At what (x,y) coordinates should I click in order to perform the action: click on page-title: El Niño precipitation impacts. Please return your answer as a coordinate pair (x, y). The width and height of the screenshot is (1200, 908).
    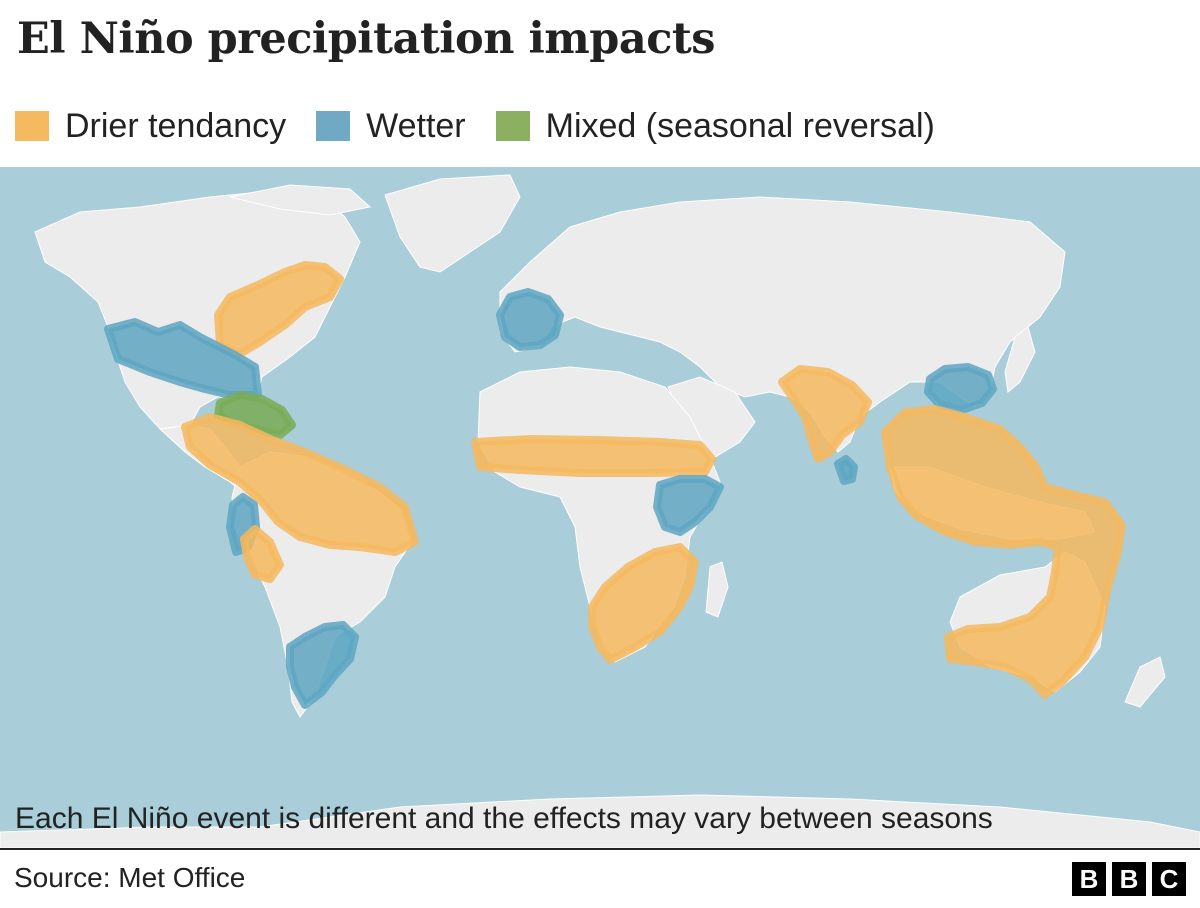
    Looking at the image, I should click on (366, 39).